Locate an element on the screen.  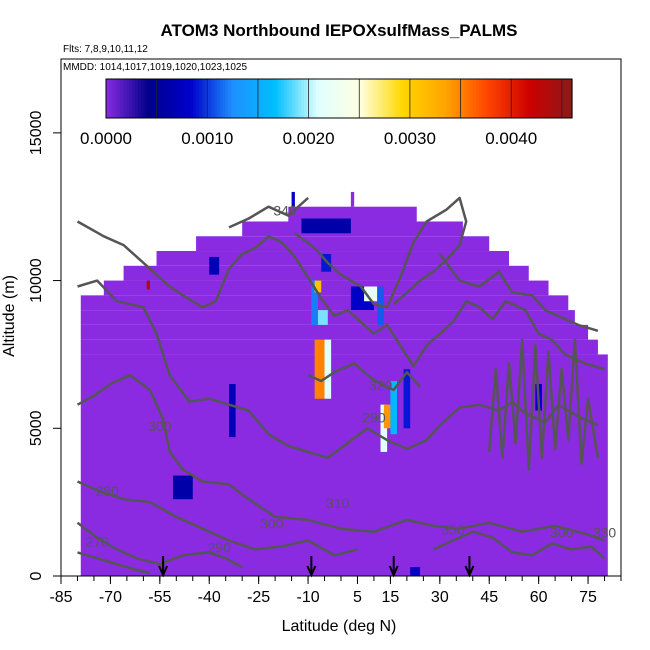
colorbar-tick-label-4: 0.0040 is located at coordinates (511, 138).